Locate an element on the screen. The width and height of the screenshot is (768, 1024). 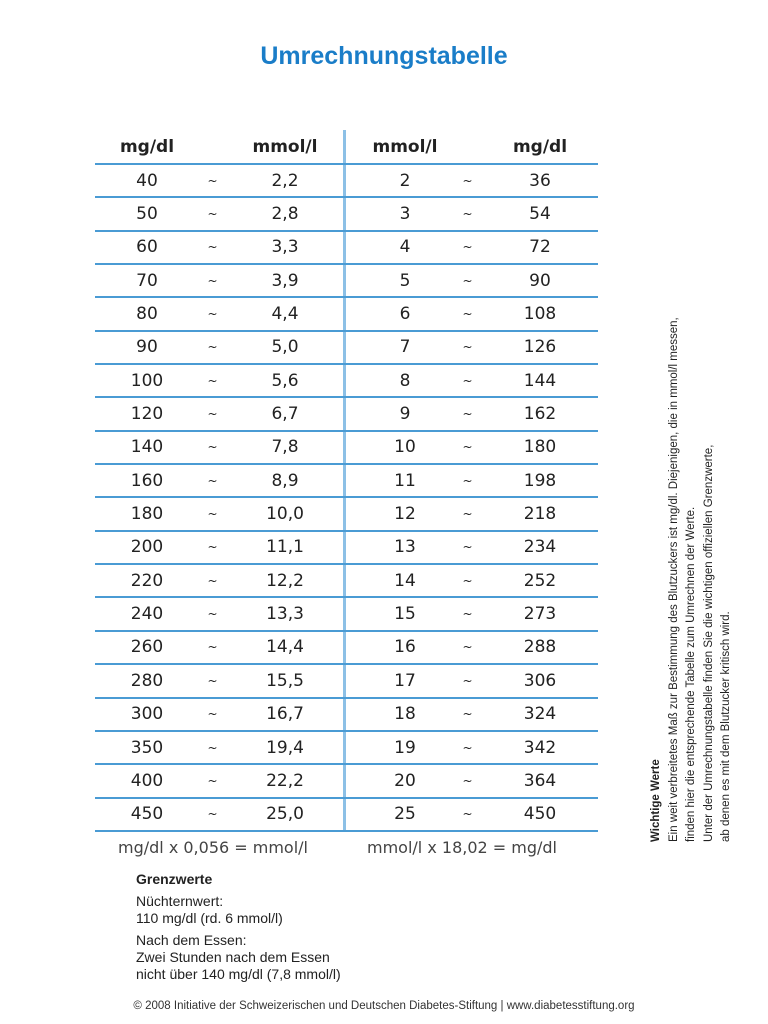
table-row: 450 ~25,0 25 ~450 is located at coordinates (346, 815).